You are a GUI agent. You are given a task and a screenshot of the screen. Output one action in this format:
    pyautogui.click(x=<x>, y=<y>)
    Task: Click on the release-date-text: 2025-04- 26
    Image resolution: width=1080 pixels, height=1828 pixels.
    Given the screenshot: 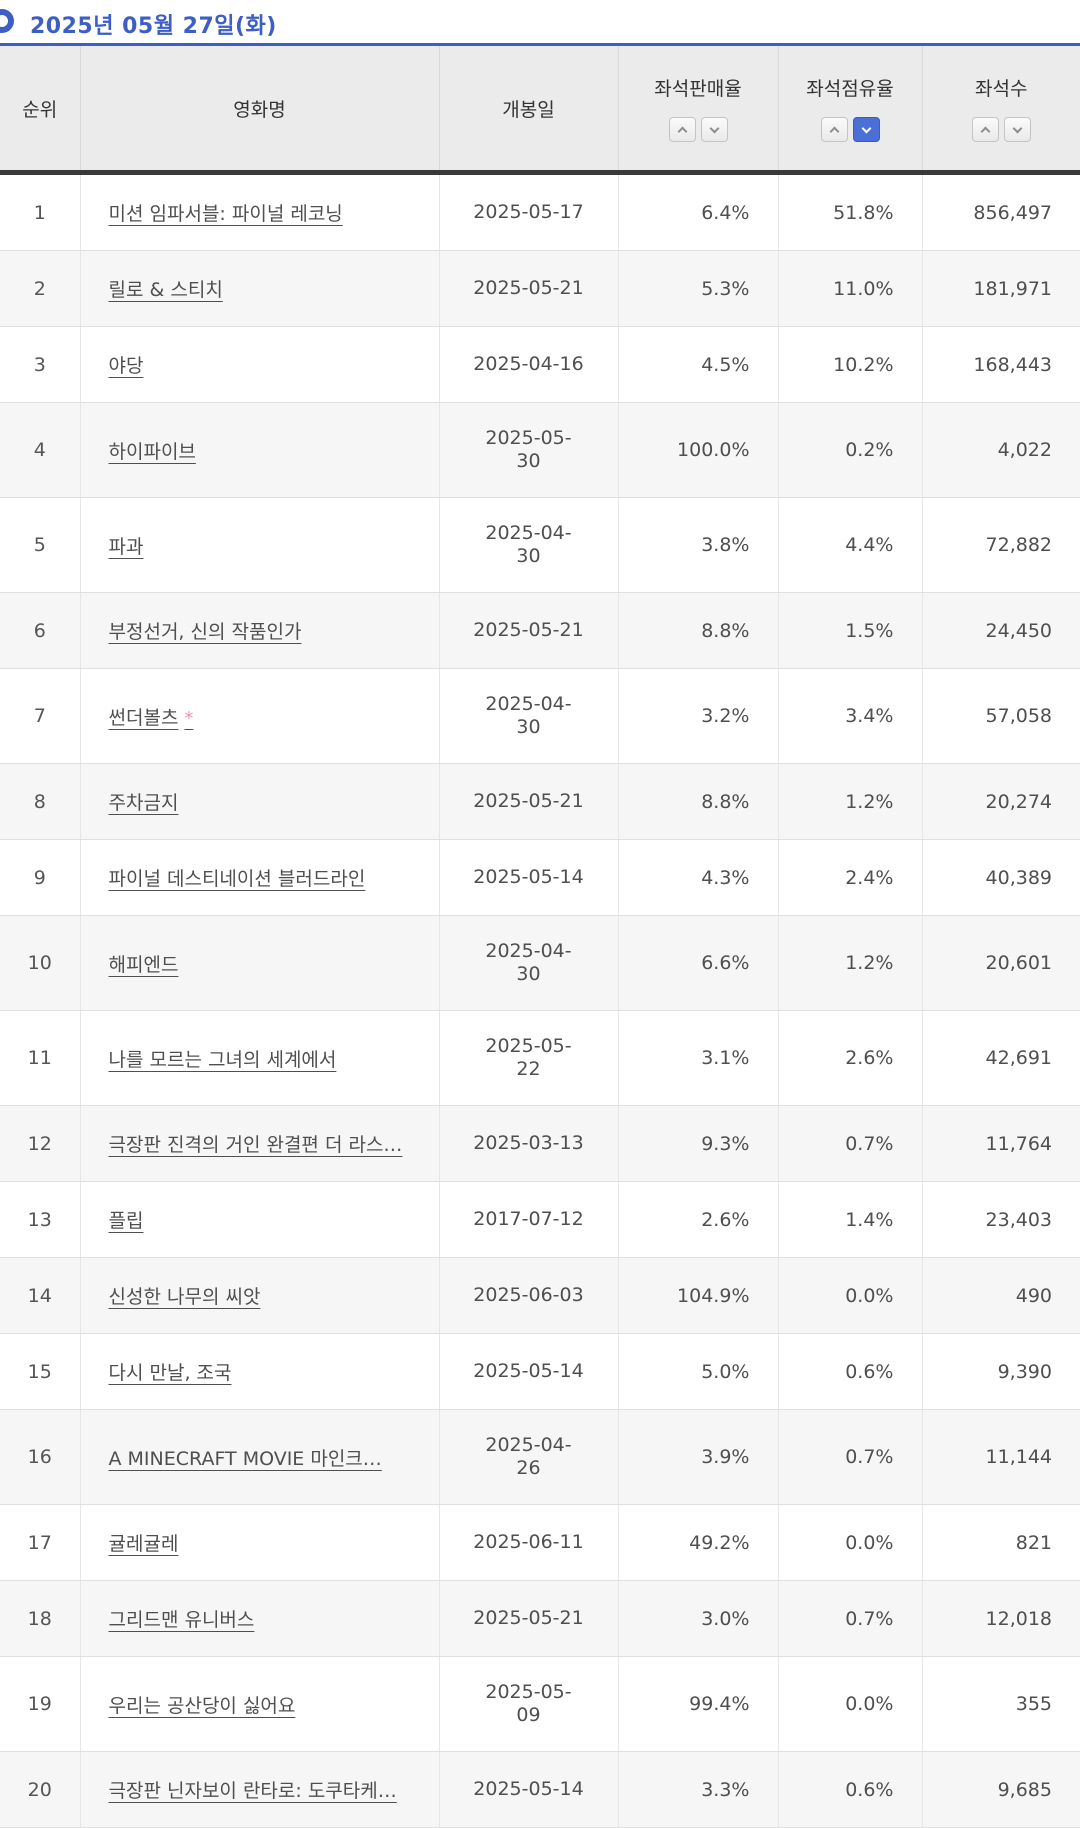 What is the action you would take?
    pyautogui.click(x=528, y=1456)
    